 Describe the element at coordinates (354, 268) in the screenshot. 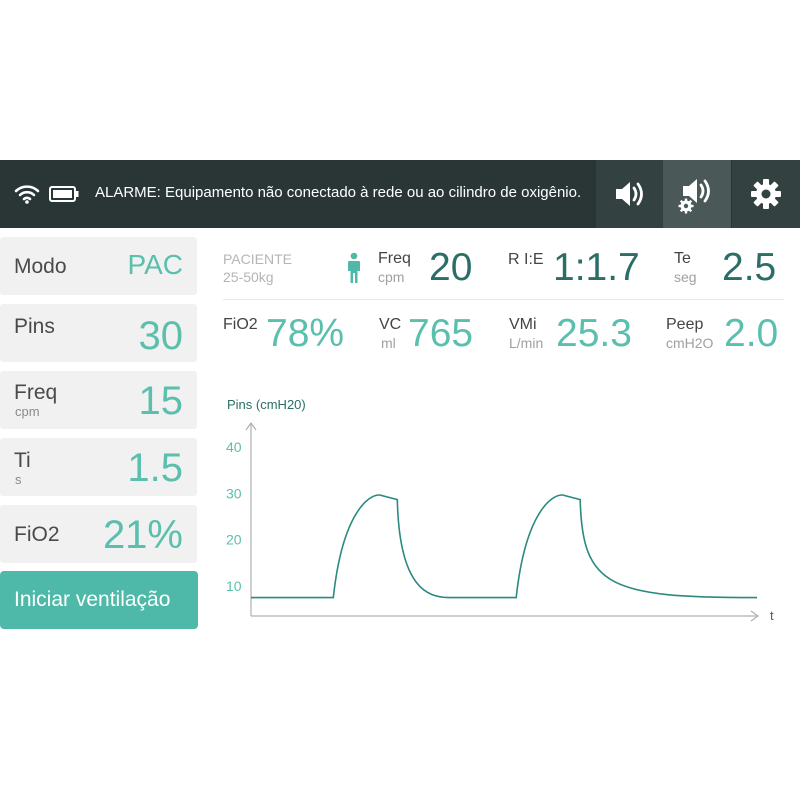

I see `person-icon` at that location.